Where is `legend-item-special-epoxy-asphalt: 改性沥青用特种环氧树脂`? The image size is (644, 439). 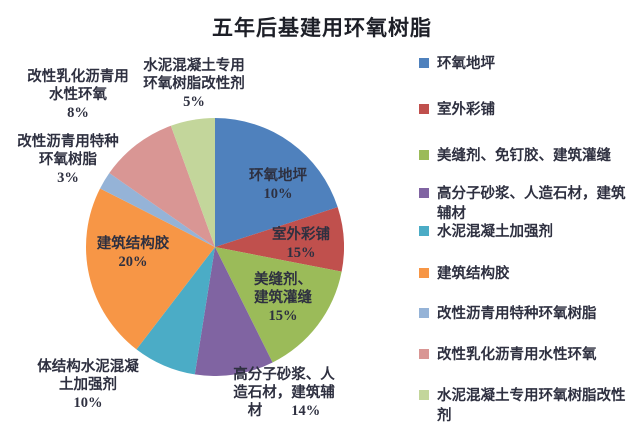 legend-item-special-epoxy-asphalt: 改性沥青用特种环氧树脂 is located at coordinates (525, 314).